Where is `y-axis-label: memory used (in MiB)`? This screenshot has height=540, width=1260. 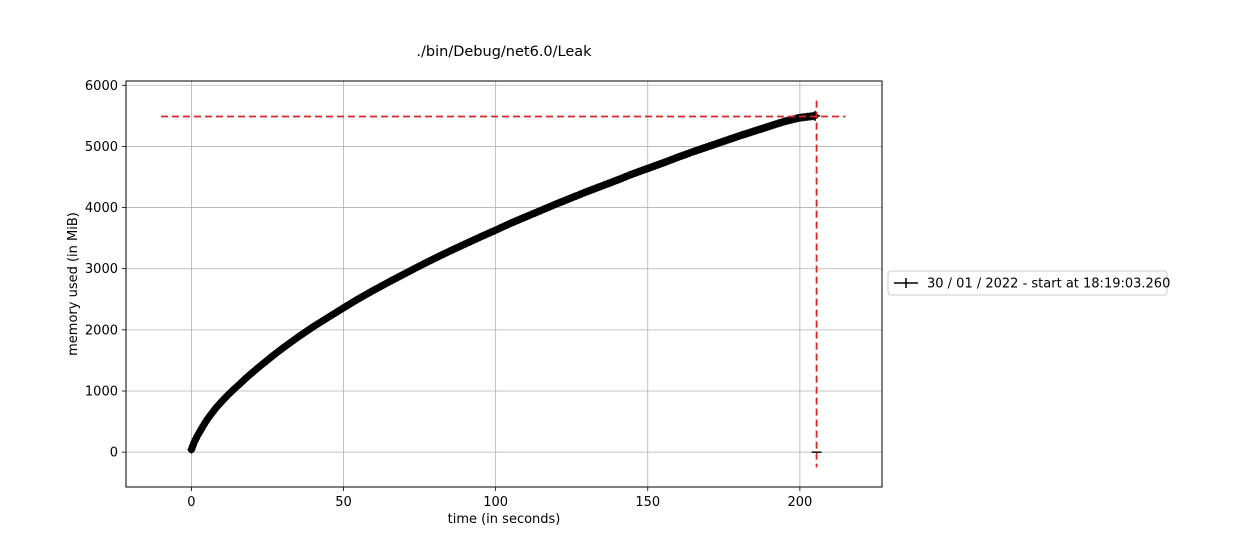 y-axis-label: memory used (in MiB) is located at coordinates (73, 284).